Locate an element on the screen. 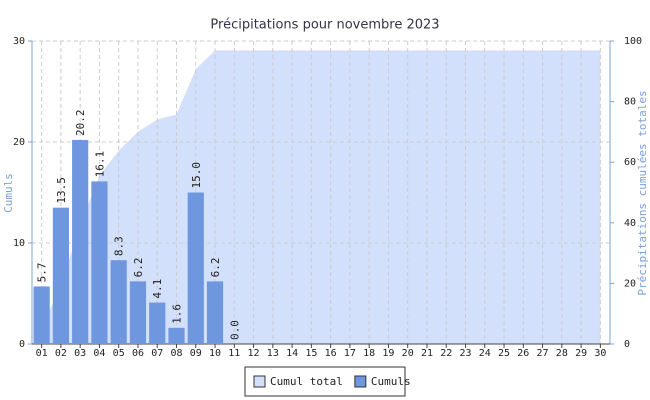  y2-tick-label: 0 is located at coordinates (627, 344).